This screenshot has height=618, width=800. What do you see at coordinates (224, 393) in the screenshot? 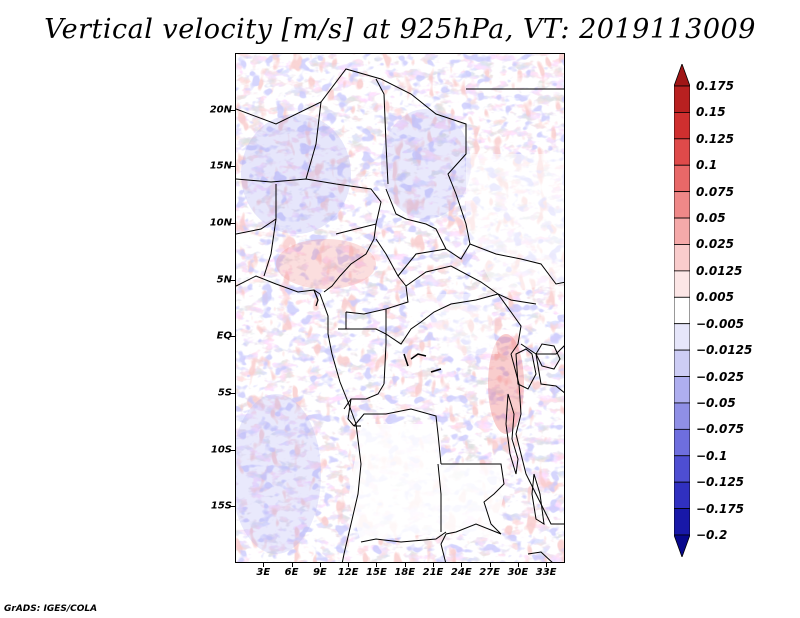
I see `lat-label: 5S` at bounding box center [224, 393].